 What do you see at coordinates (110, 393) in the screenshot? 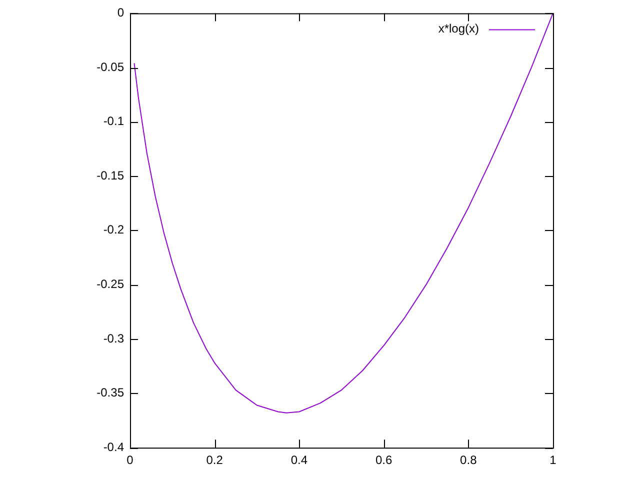
I see `y-tick-label: -0.35` at bounding box center [110, 393].